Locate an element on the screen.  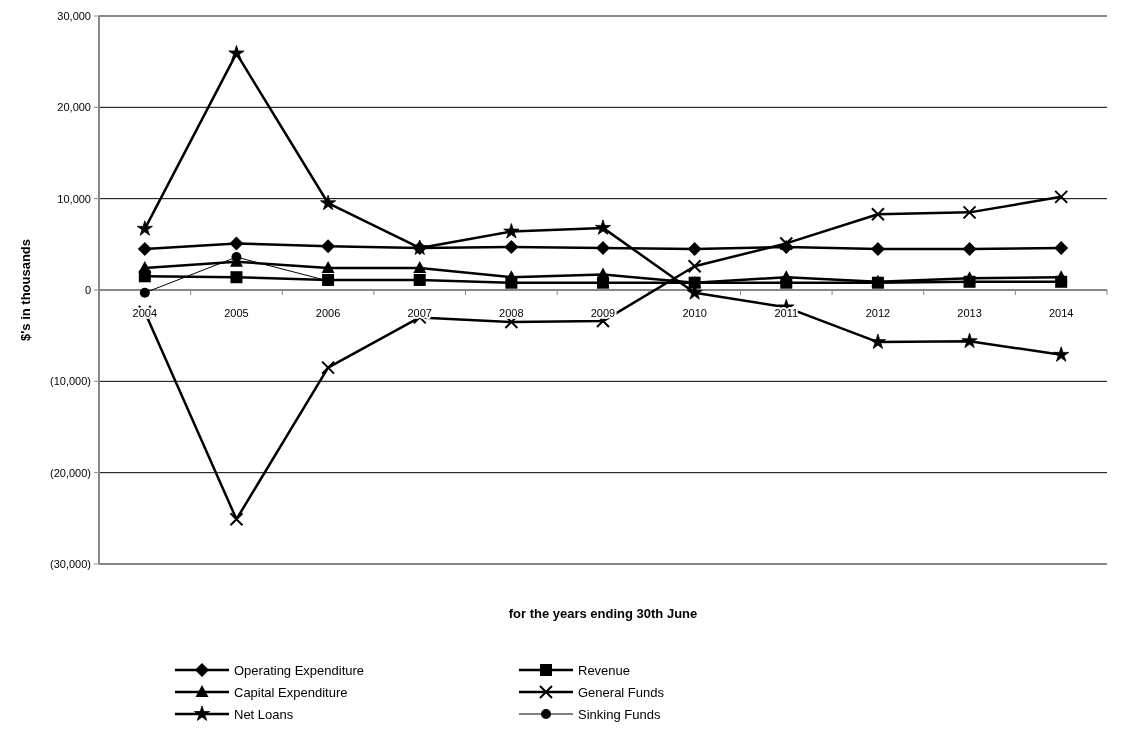
x-tick-label: 2009 is located at coordinates (603, 313).